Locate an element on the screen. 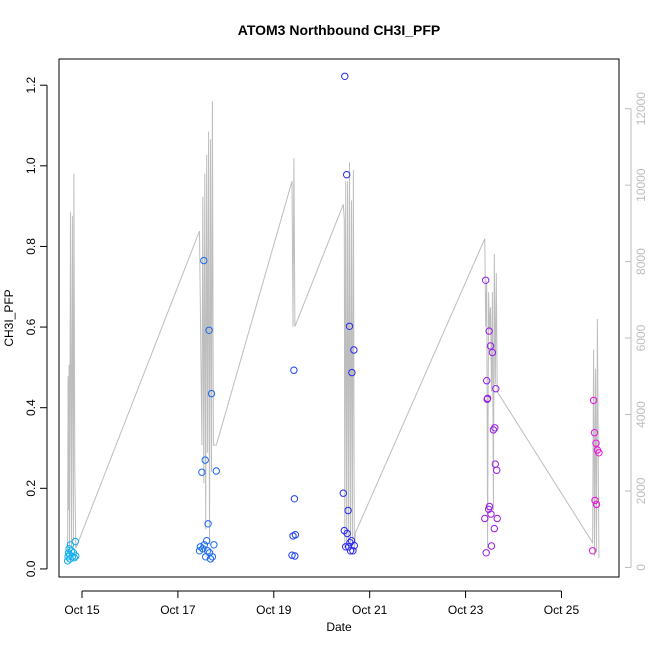 This screenshot has height=650, width=650. x-tick-label: Oct 25 is located at coordinates (562, 610).